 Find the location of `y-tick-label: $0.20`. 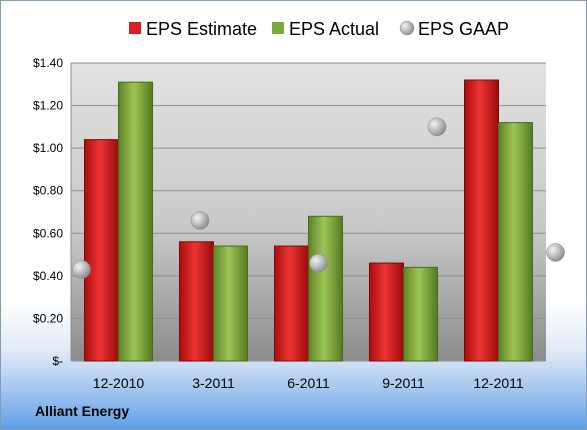

y-tick-label: $0.20 is located at coordinates (48, 318).